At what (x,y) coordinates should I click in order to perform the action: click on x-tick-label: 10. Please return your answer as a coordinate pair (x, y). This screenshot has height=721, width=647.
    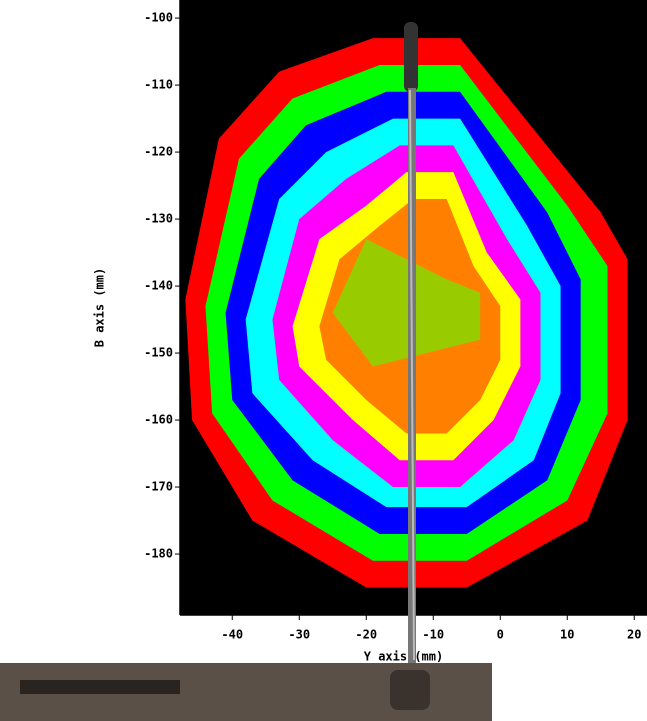
    Looking at the image, I should click on (567, 635).